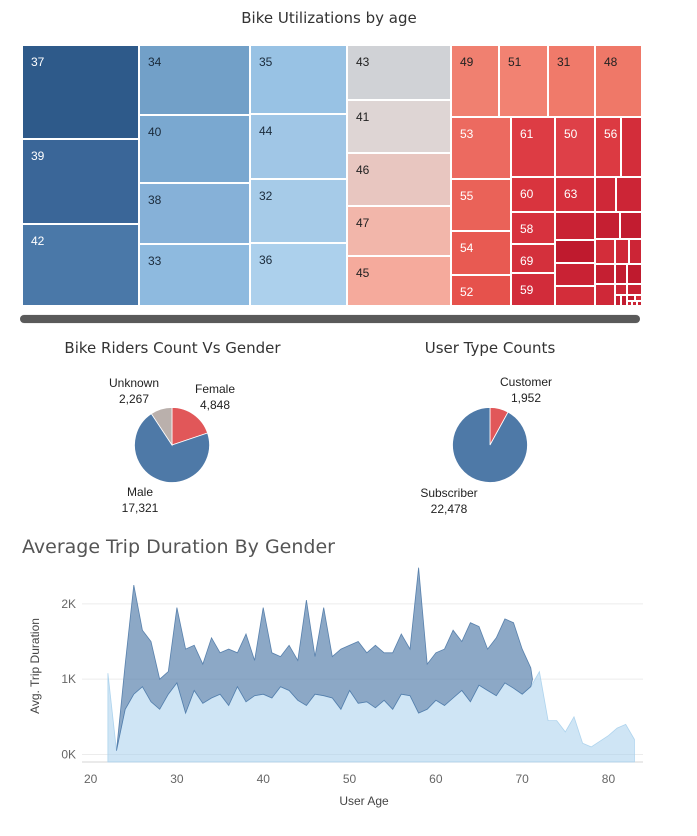 This screenshot has height=836, width=697. I want to click on treemap-tile-age-53: 53, so click(481, 148).